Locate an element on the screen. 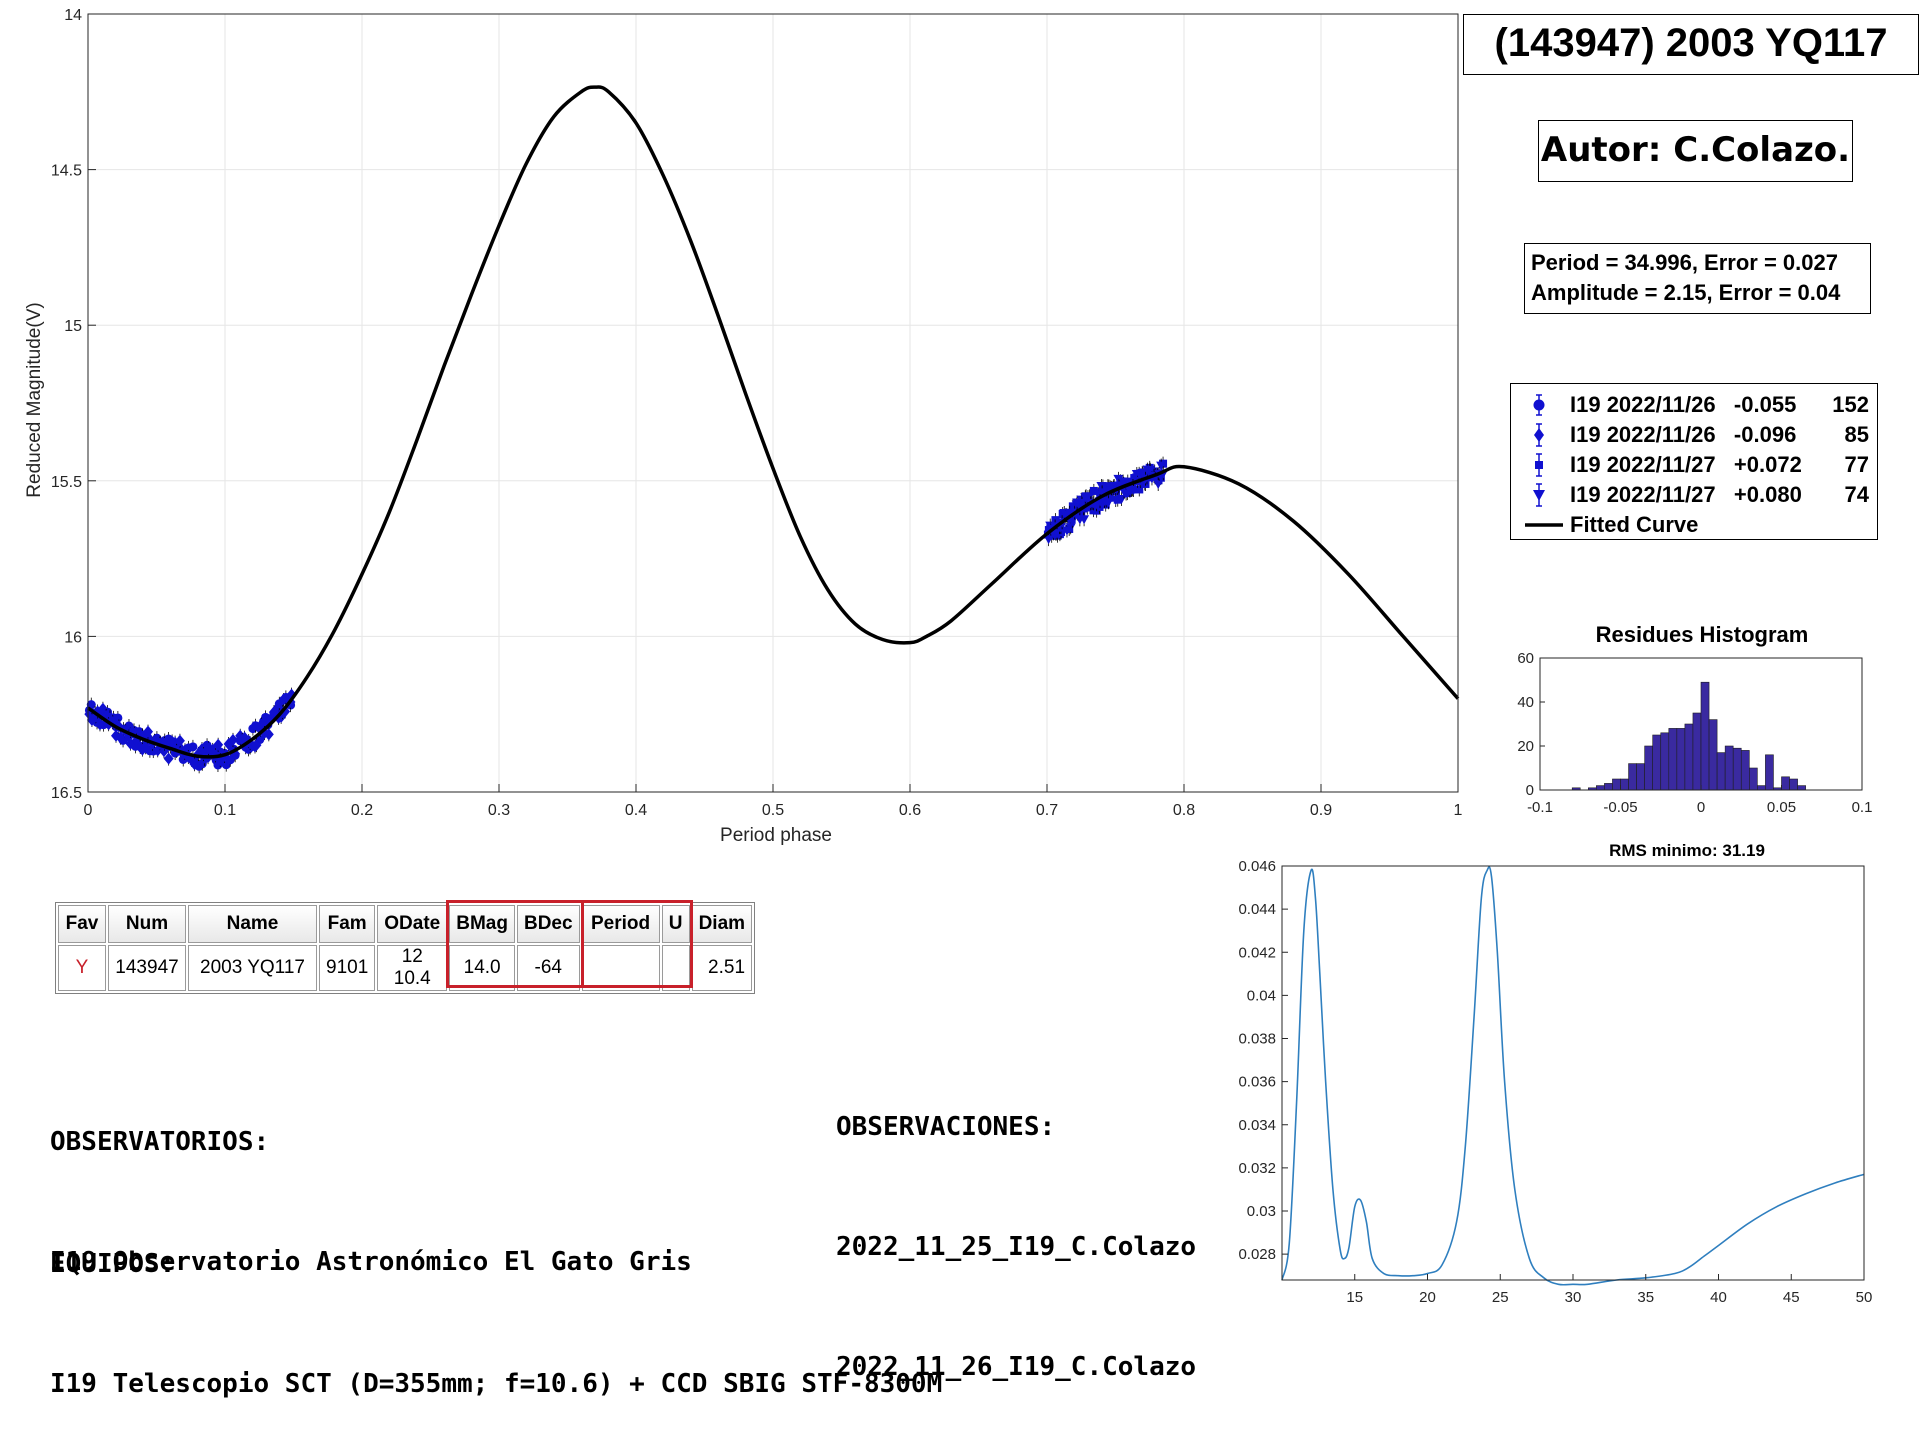 This screenshot has height=1444, width=1928. legend-entry: I19 2022/11/26 -0.055 152 is located at coordinates (1694, 405).